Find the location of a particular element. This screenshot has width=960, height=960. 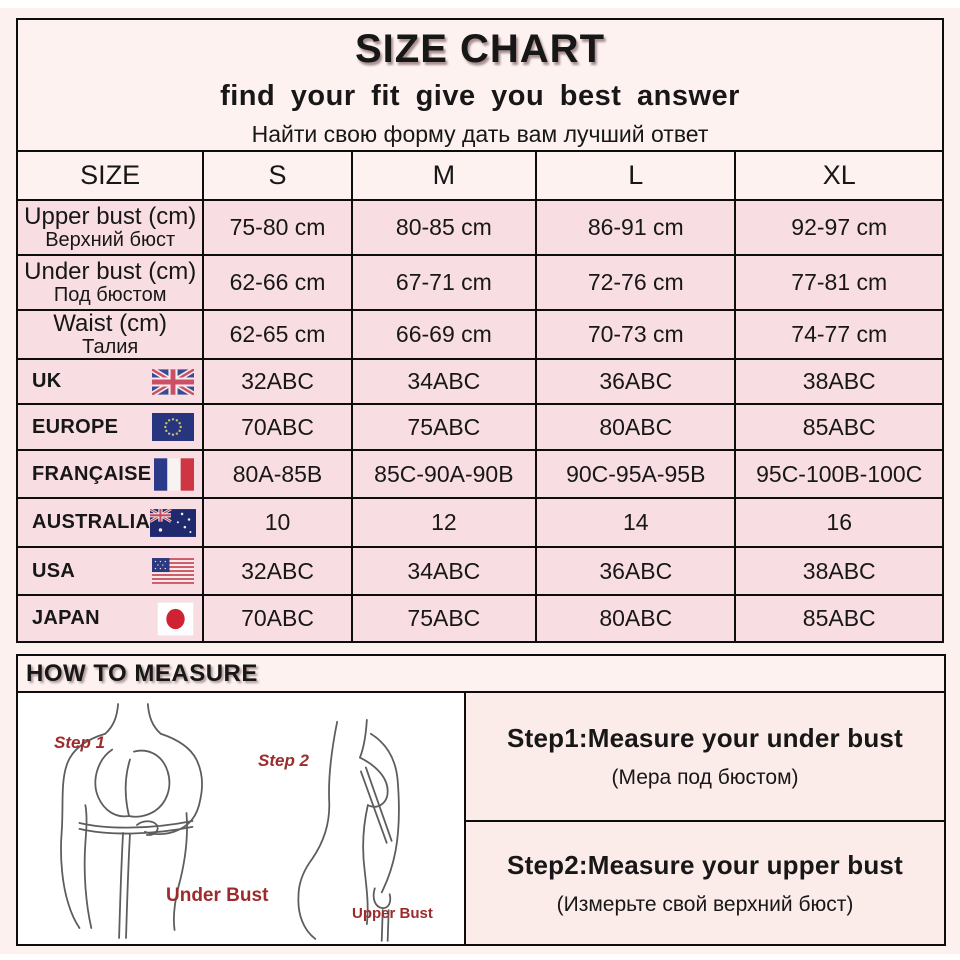

measure-diagram-cell: Step 1 Step 2 Under Bust Upper Bust is located at coordinates (241, 818).